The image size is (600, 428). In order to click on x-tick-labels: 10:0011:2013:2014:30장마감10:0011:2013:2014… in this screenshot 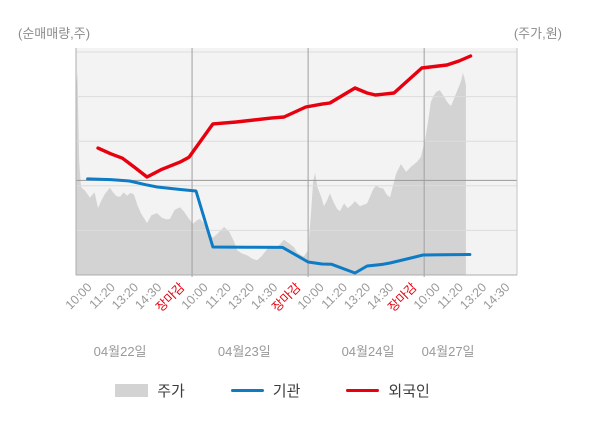, I will do `click(288, 297)`.